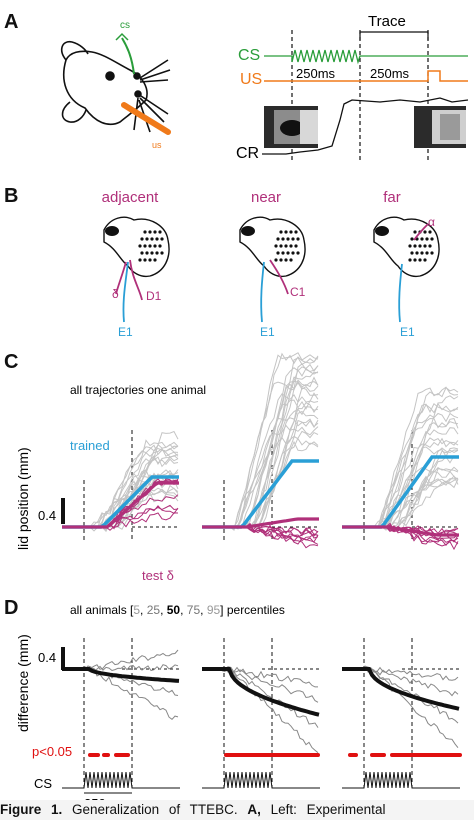  Describe the element at coordinates (157, 145) in the screenshot. I see `us-small-label: us` at that location.